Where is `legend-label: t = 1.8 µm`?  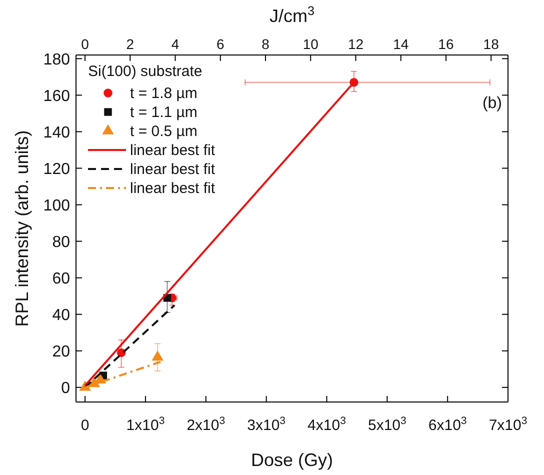
legend-label: t = 1.8 µm is located at coordinates (164, 93).